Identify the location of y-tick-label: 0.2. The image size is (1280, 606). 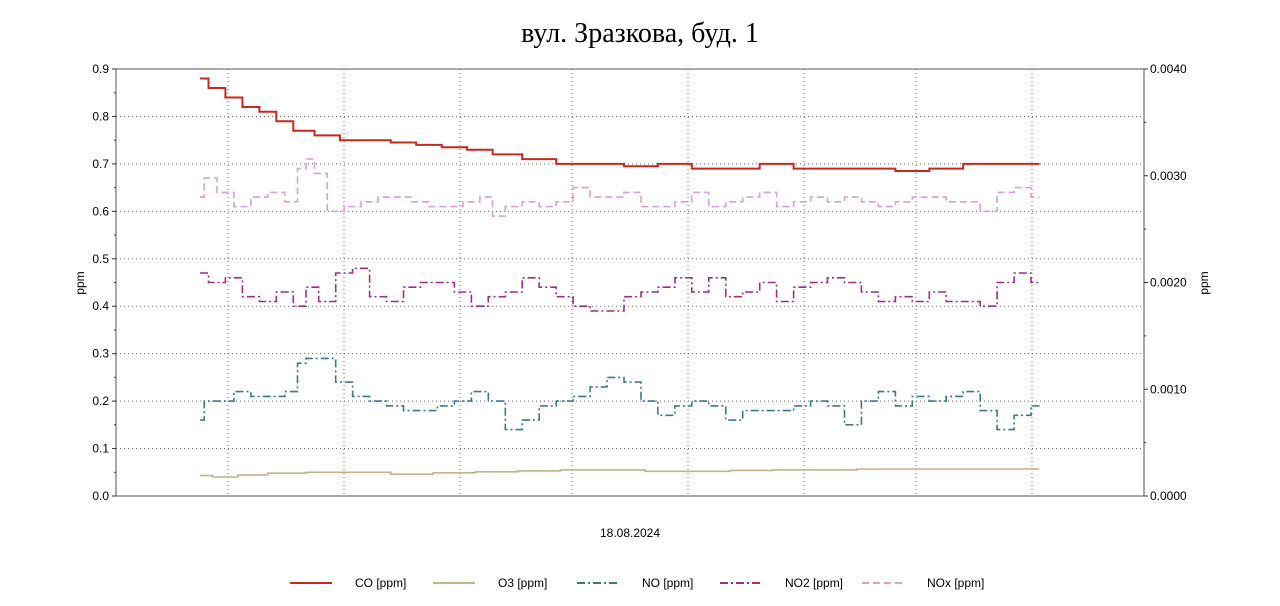
(100, 401).